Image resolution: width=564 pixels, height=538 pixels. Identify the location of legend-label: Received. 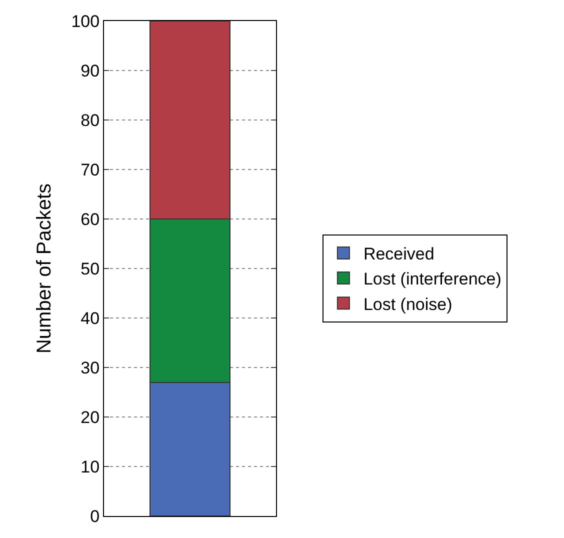
(398, 254).